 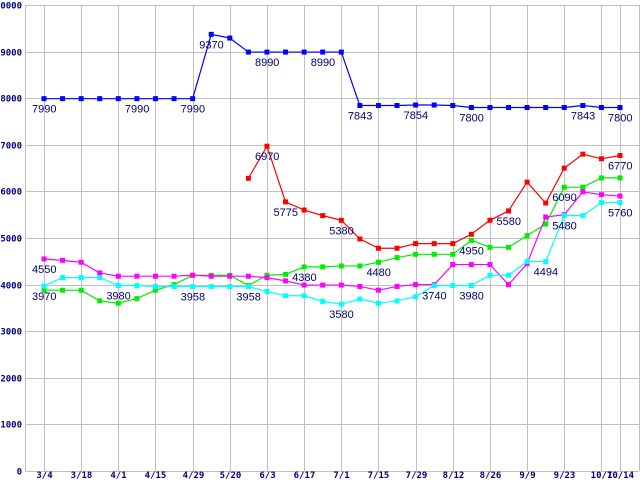 I want to click on x-tick-label: 8/12, so click(x=454, y=475).